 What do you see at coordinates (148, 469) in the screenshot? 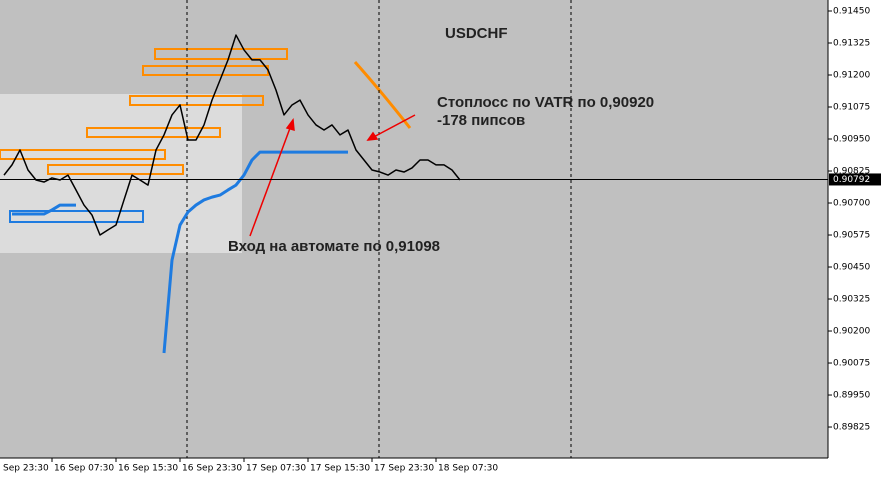
I see `x-tick-label: 16 Sep 15:30` at bounding box center [148, 469].